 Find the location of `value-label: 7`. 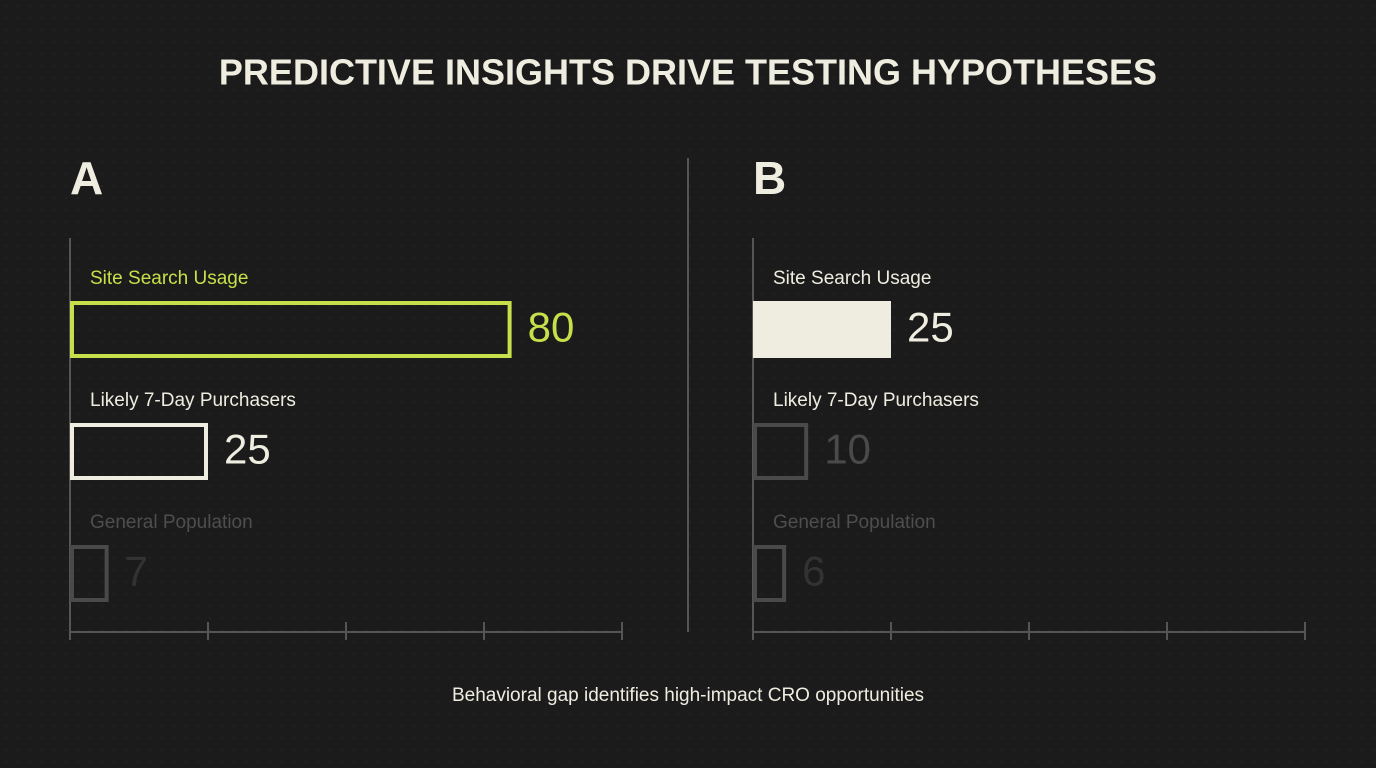

value-label: 7 is located at coordinates (136, 571).